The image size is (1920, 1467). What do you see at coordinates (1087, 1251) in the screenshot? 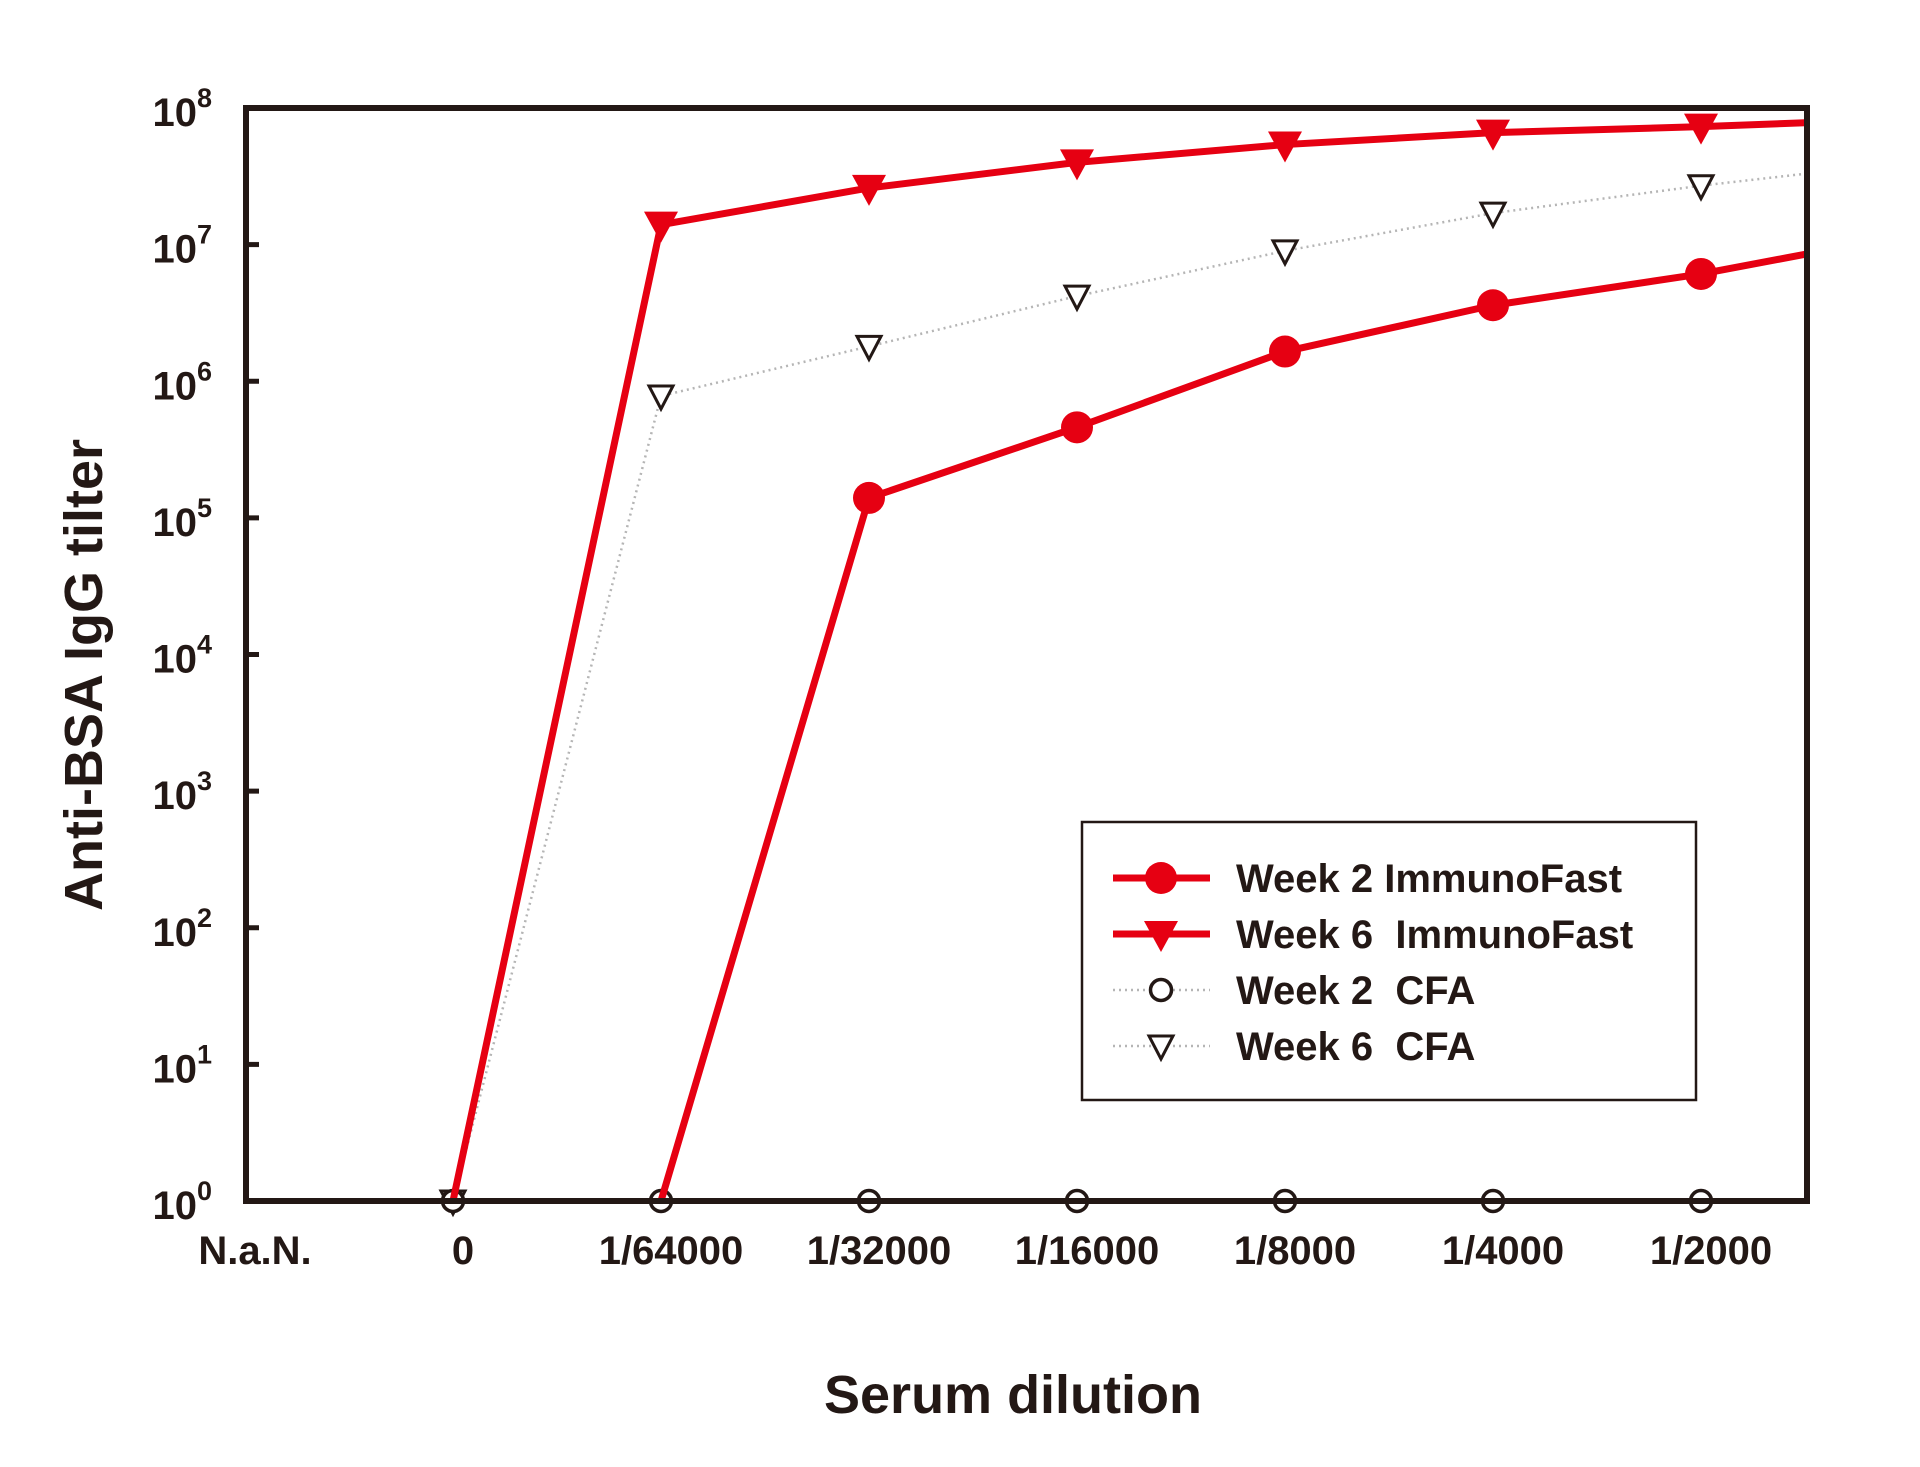
I see `x-tick-label: 1/16000` at bounding box center [1087, 1251].